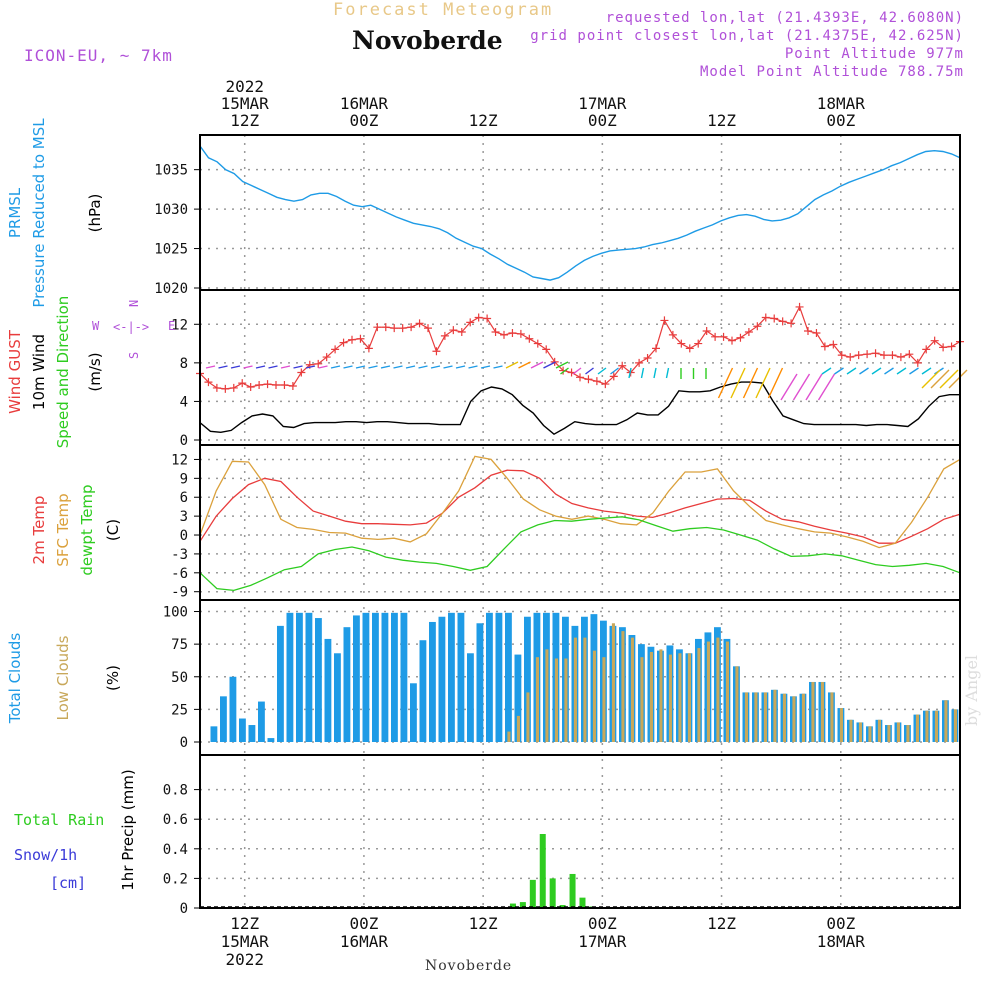 This screenshot has height=1000, width=1000. What do you see at coordinates (39, 372) in the screenshot?
I see `wind-label-speed: 10m Wind` at bounding box center [39, 372].